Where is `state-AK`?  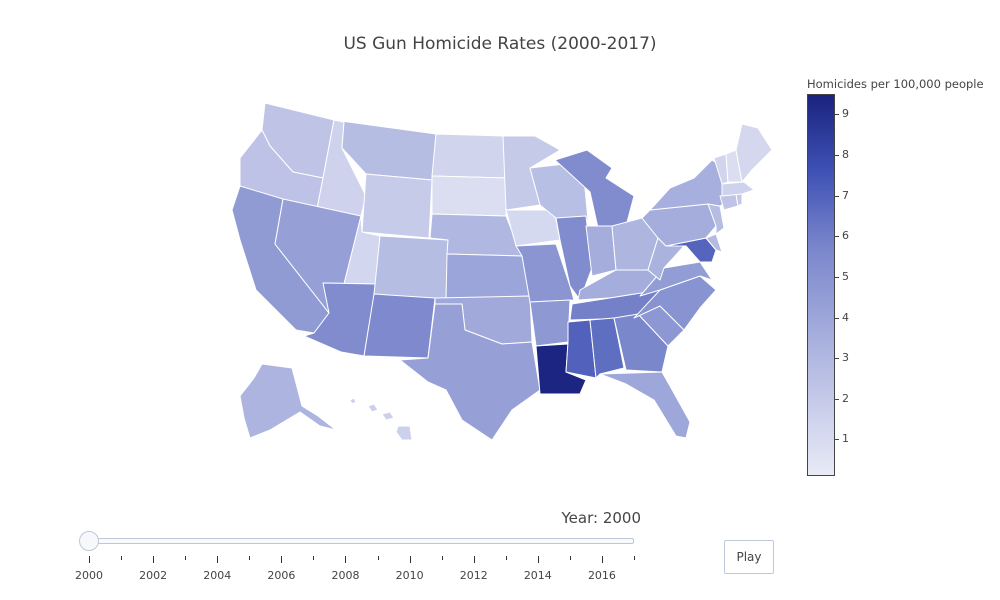
state-AK is located at coordinates (288, 401).